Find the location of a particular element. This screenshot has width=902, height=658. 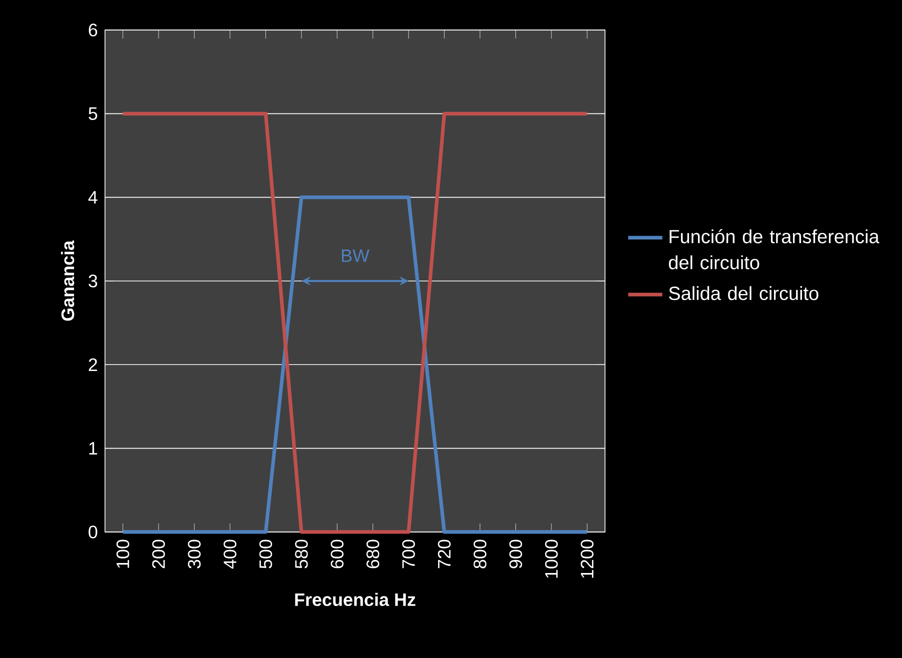

annotation: BW is located at coordinates (356, 256).